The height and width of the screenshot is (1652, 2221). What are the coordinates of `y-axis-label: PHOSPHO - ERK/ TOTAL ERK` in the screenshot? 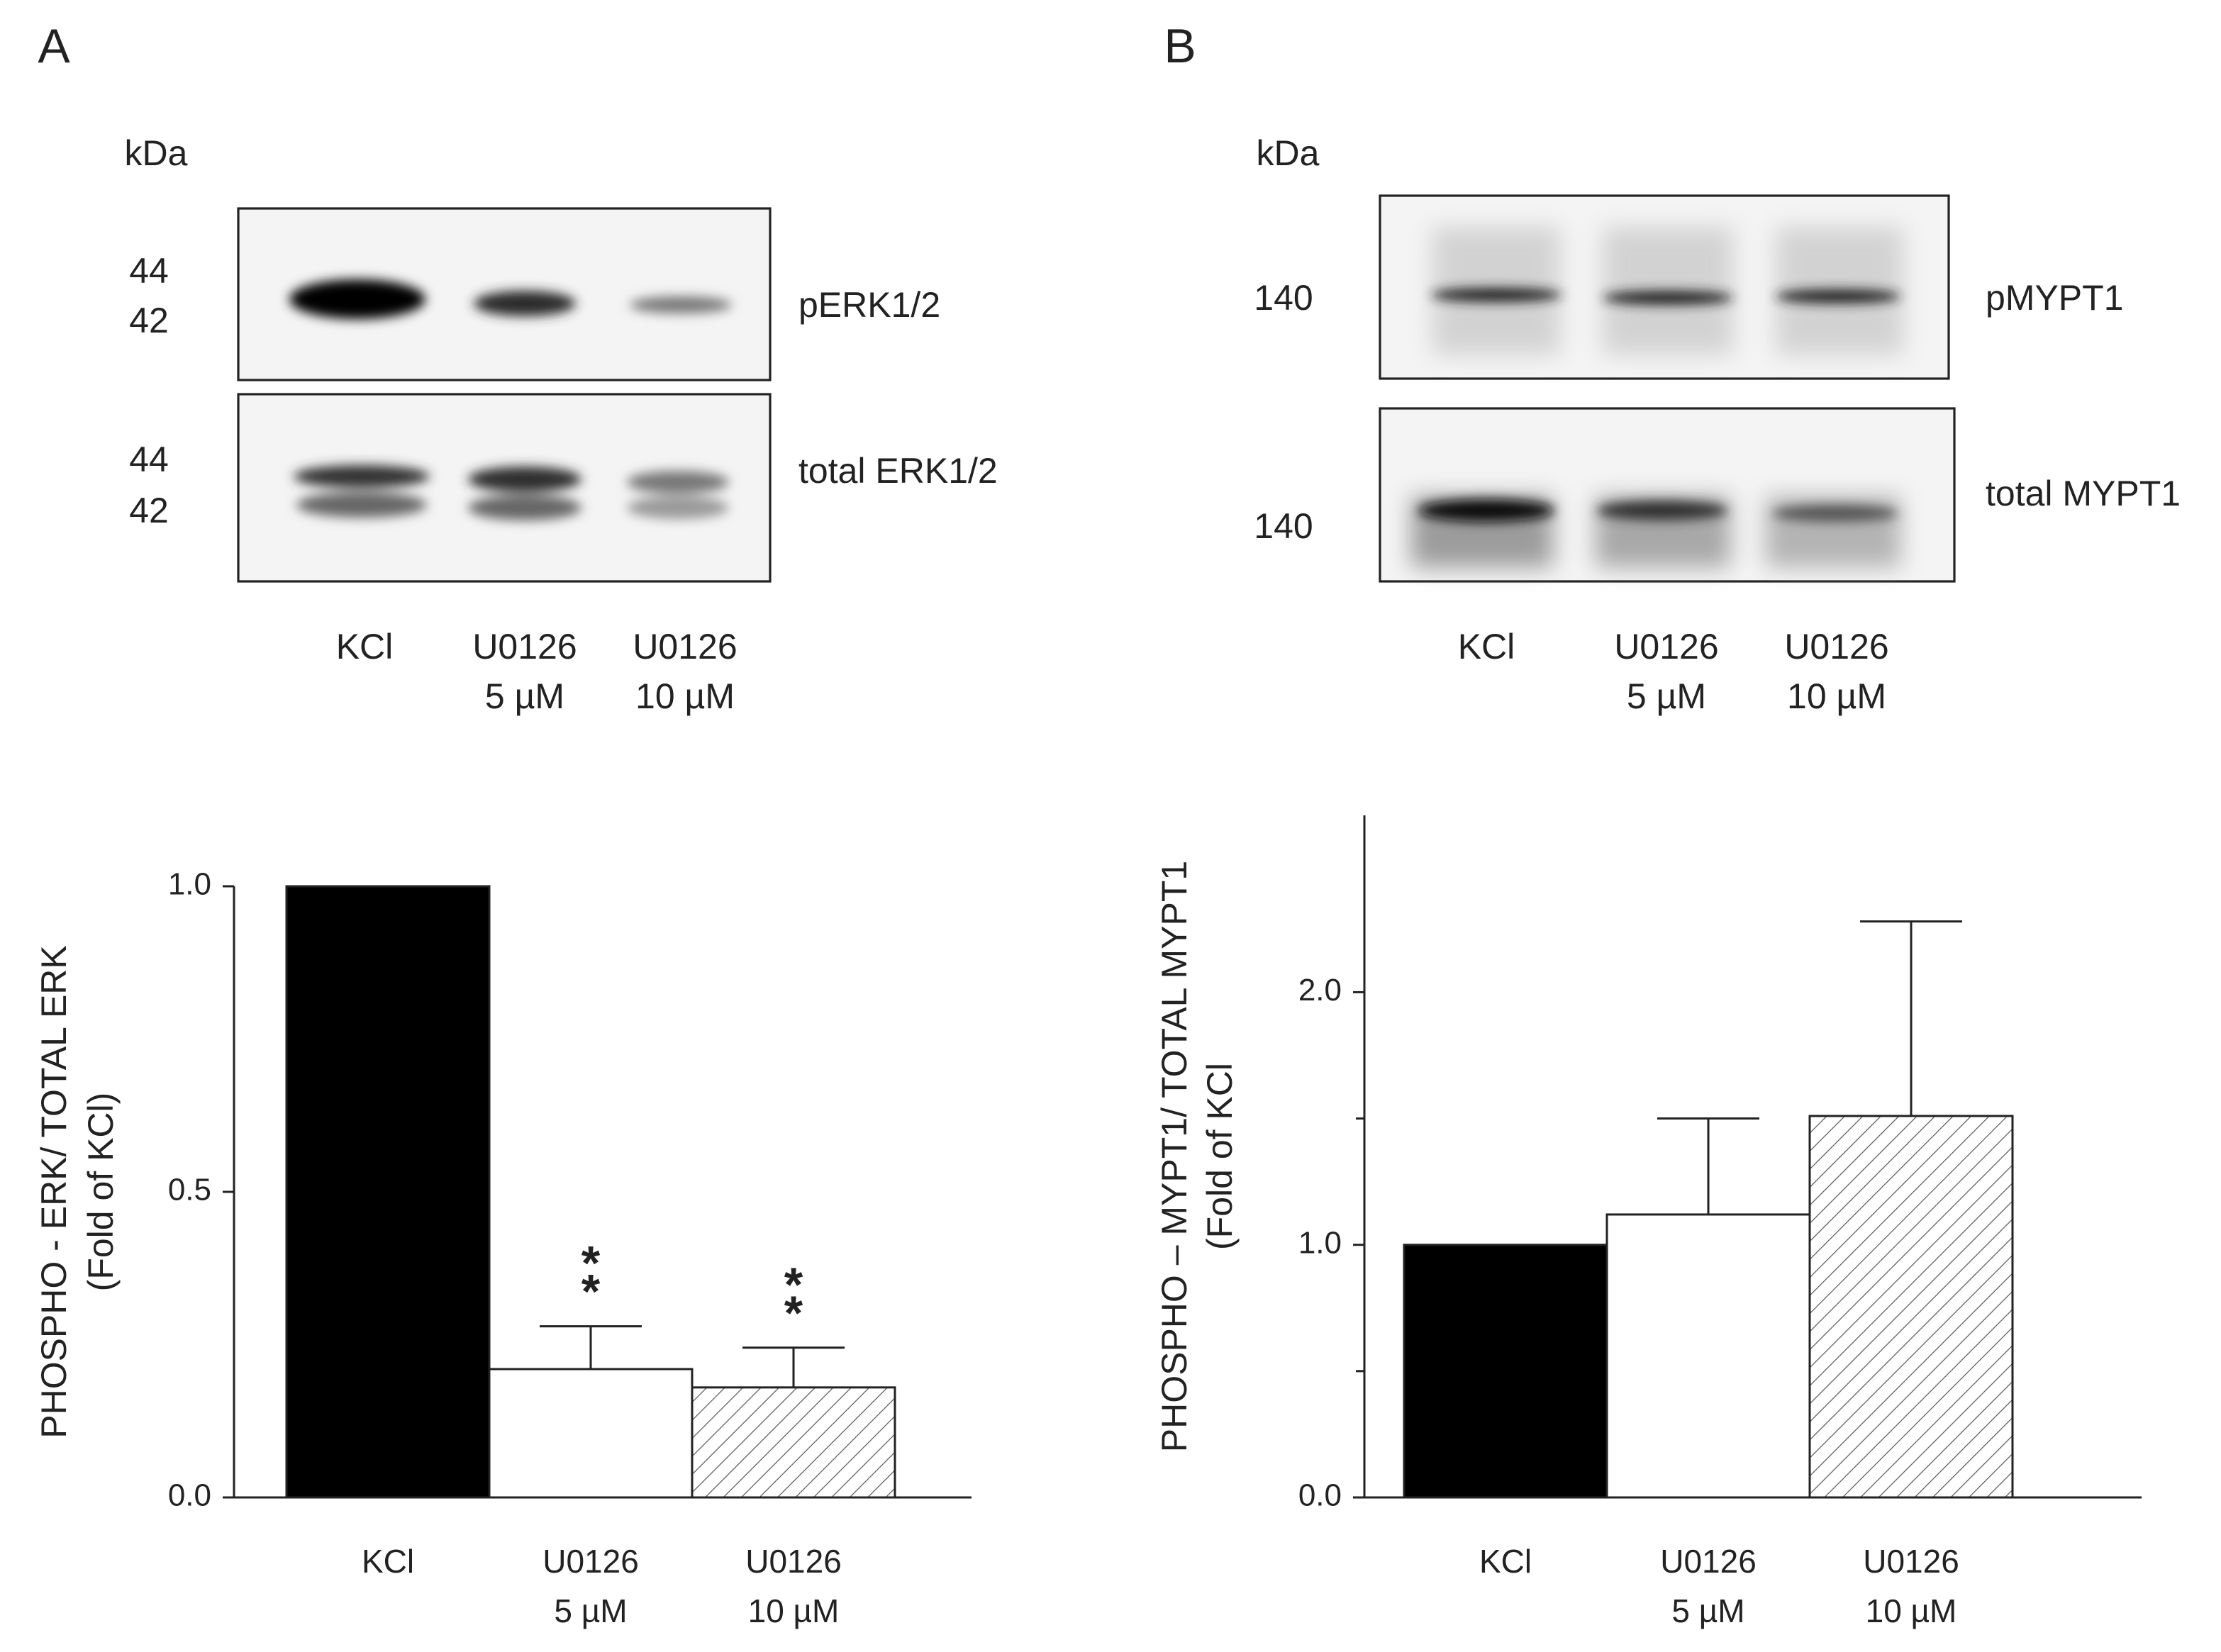 It's located at (54, 1192).